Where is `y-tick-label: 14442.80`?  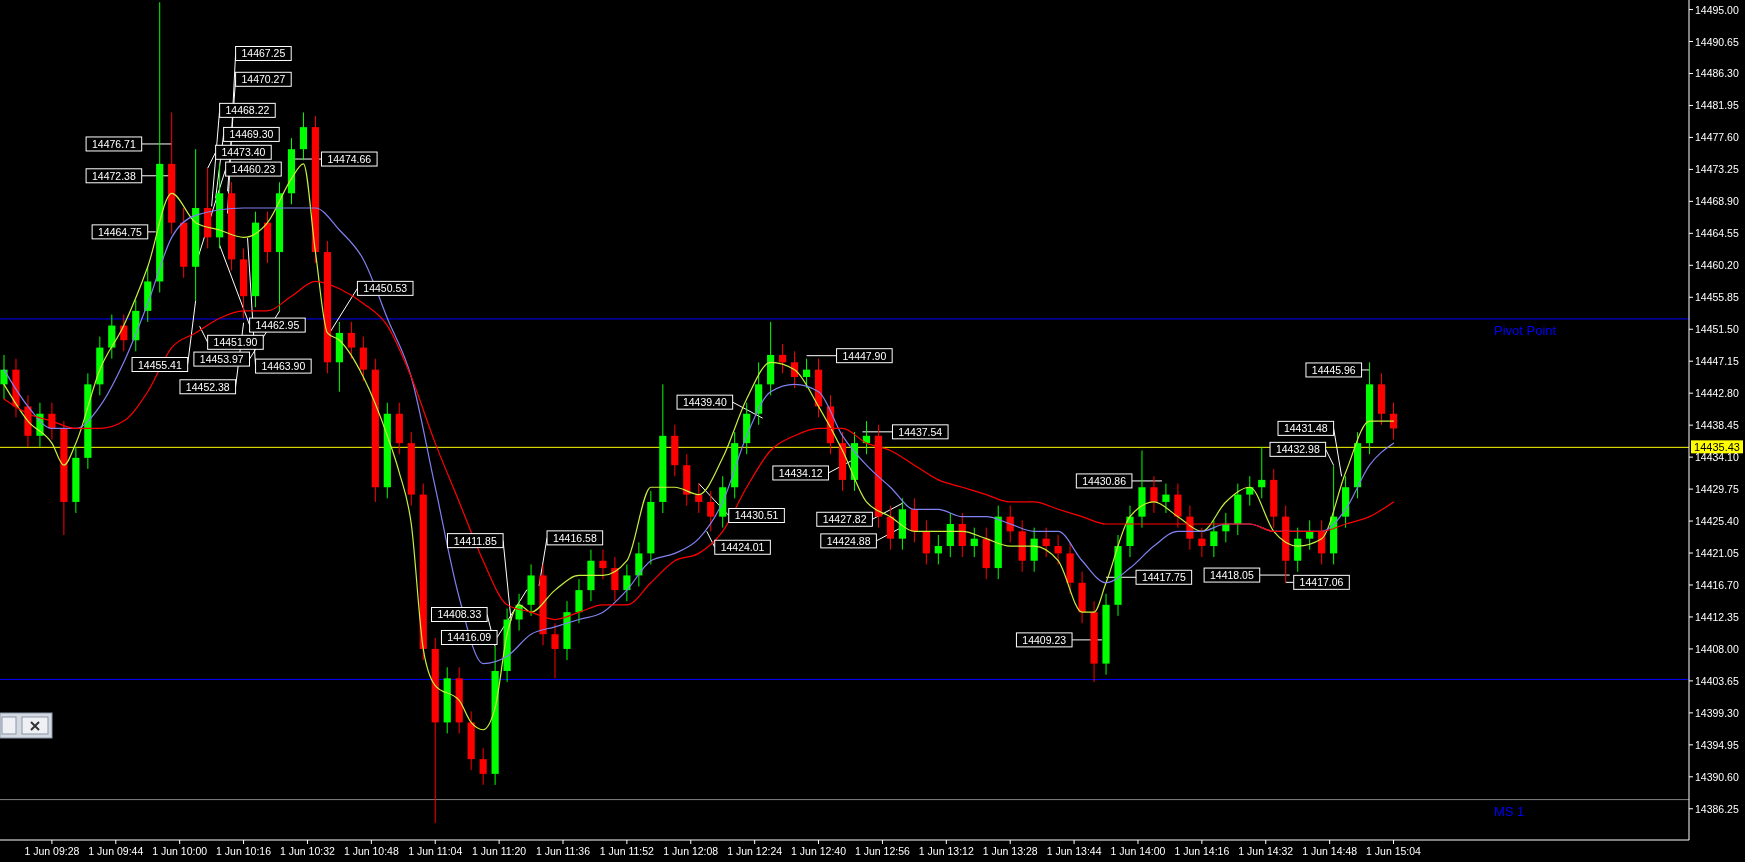
y-tick-label: 14442.80 is located at coordinates (1717, 393).